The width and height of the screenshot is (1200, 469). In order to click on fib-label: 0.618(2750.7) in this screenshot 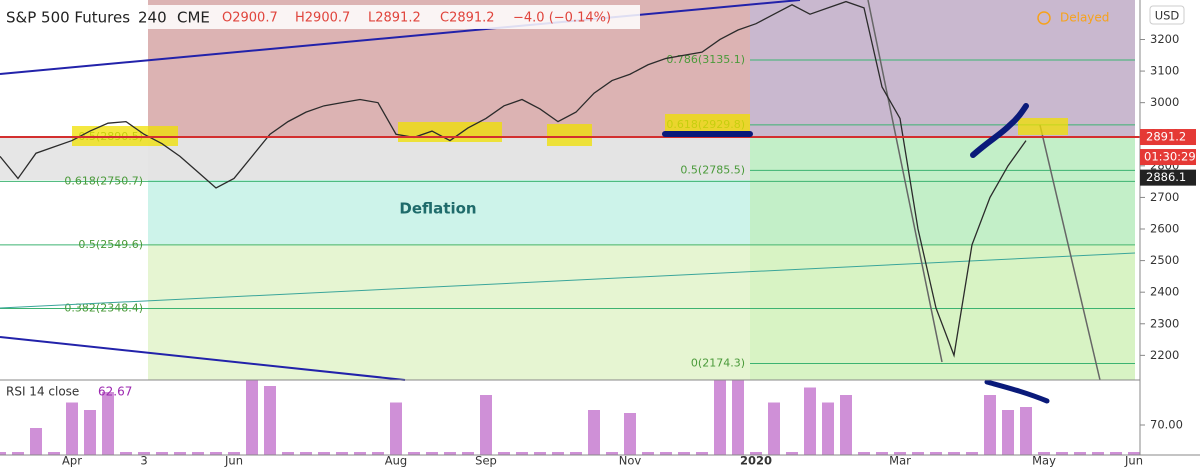, I will do `click(103, 180)`.